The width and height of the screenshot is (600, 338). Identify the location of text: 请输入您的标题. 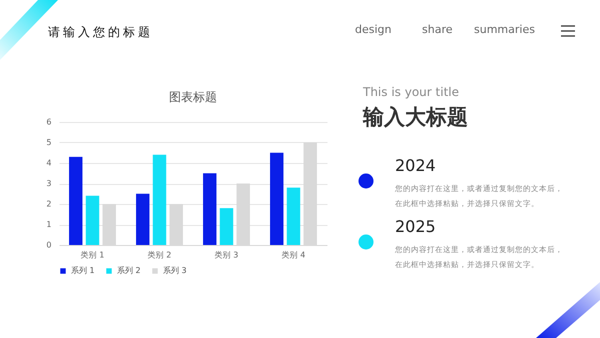
(100, 32).